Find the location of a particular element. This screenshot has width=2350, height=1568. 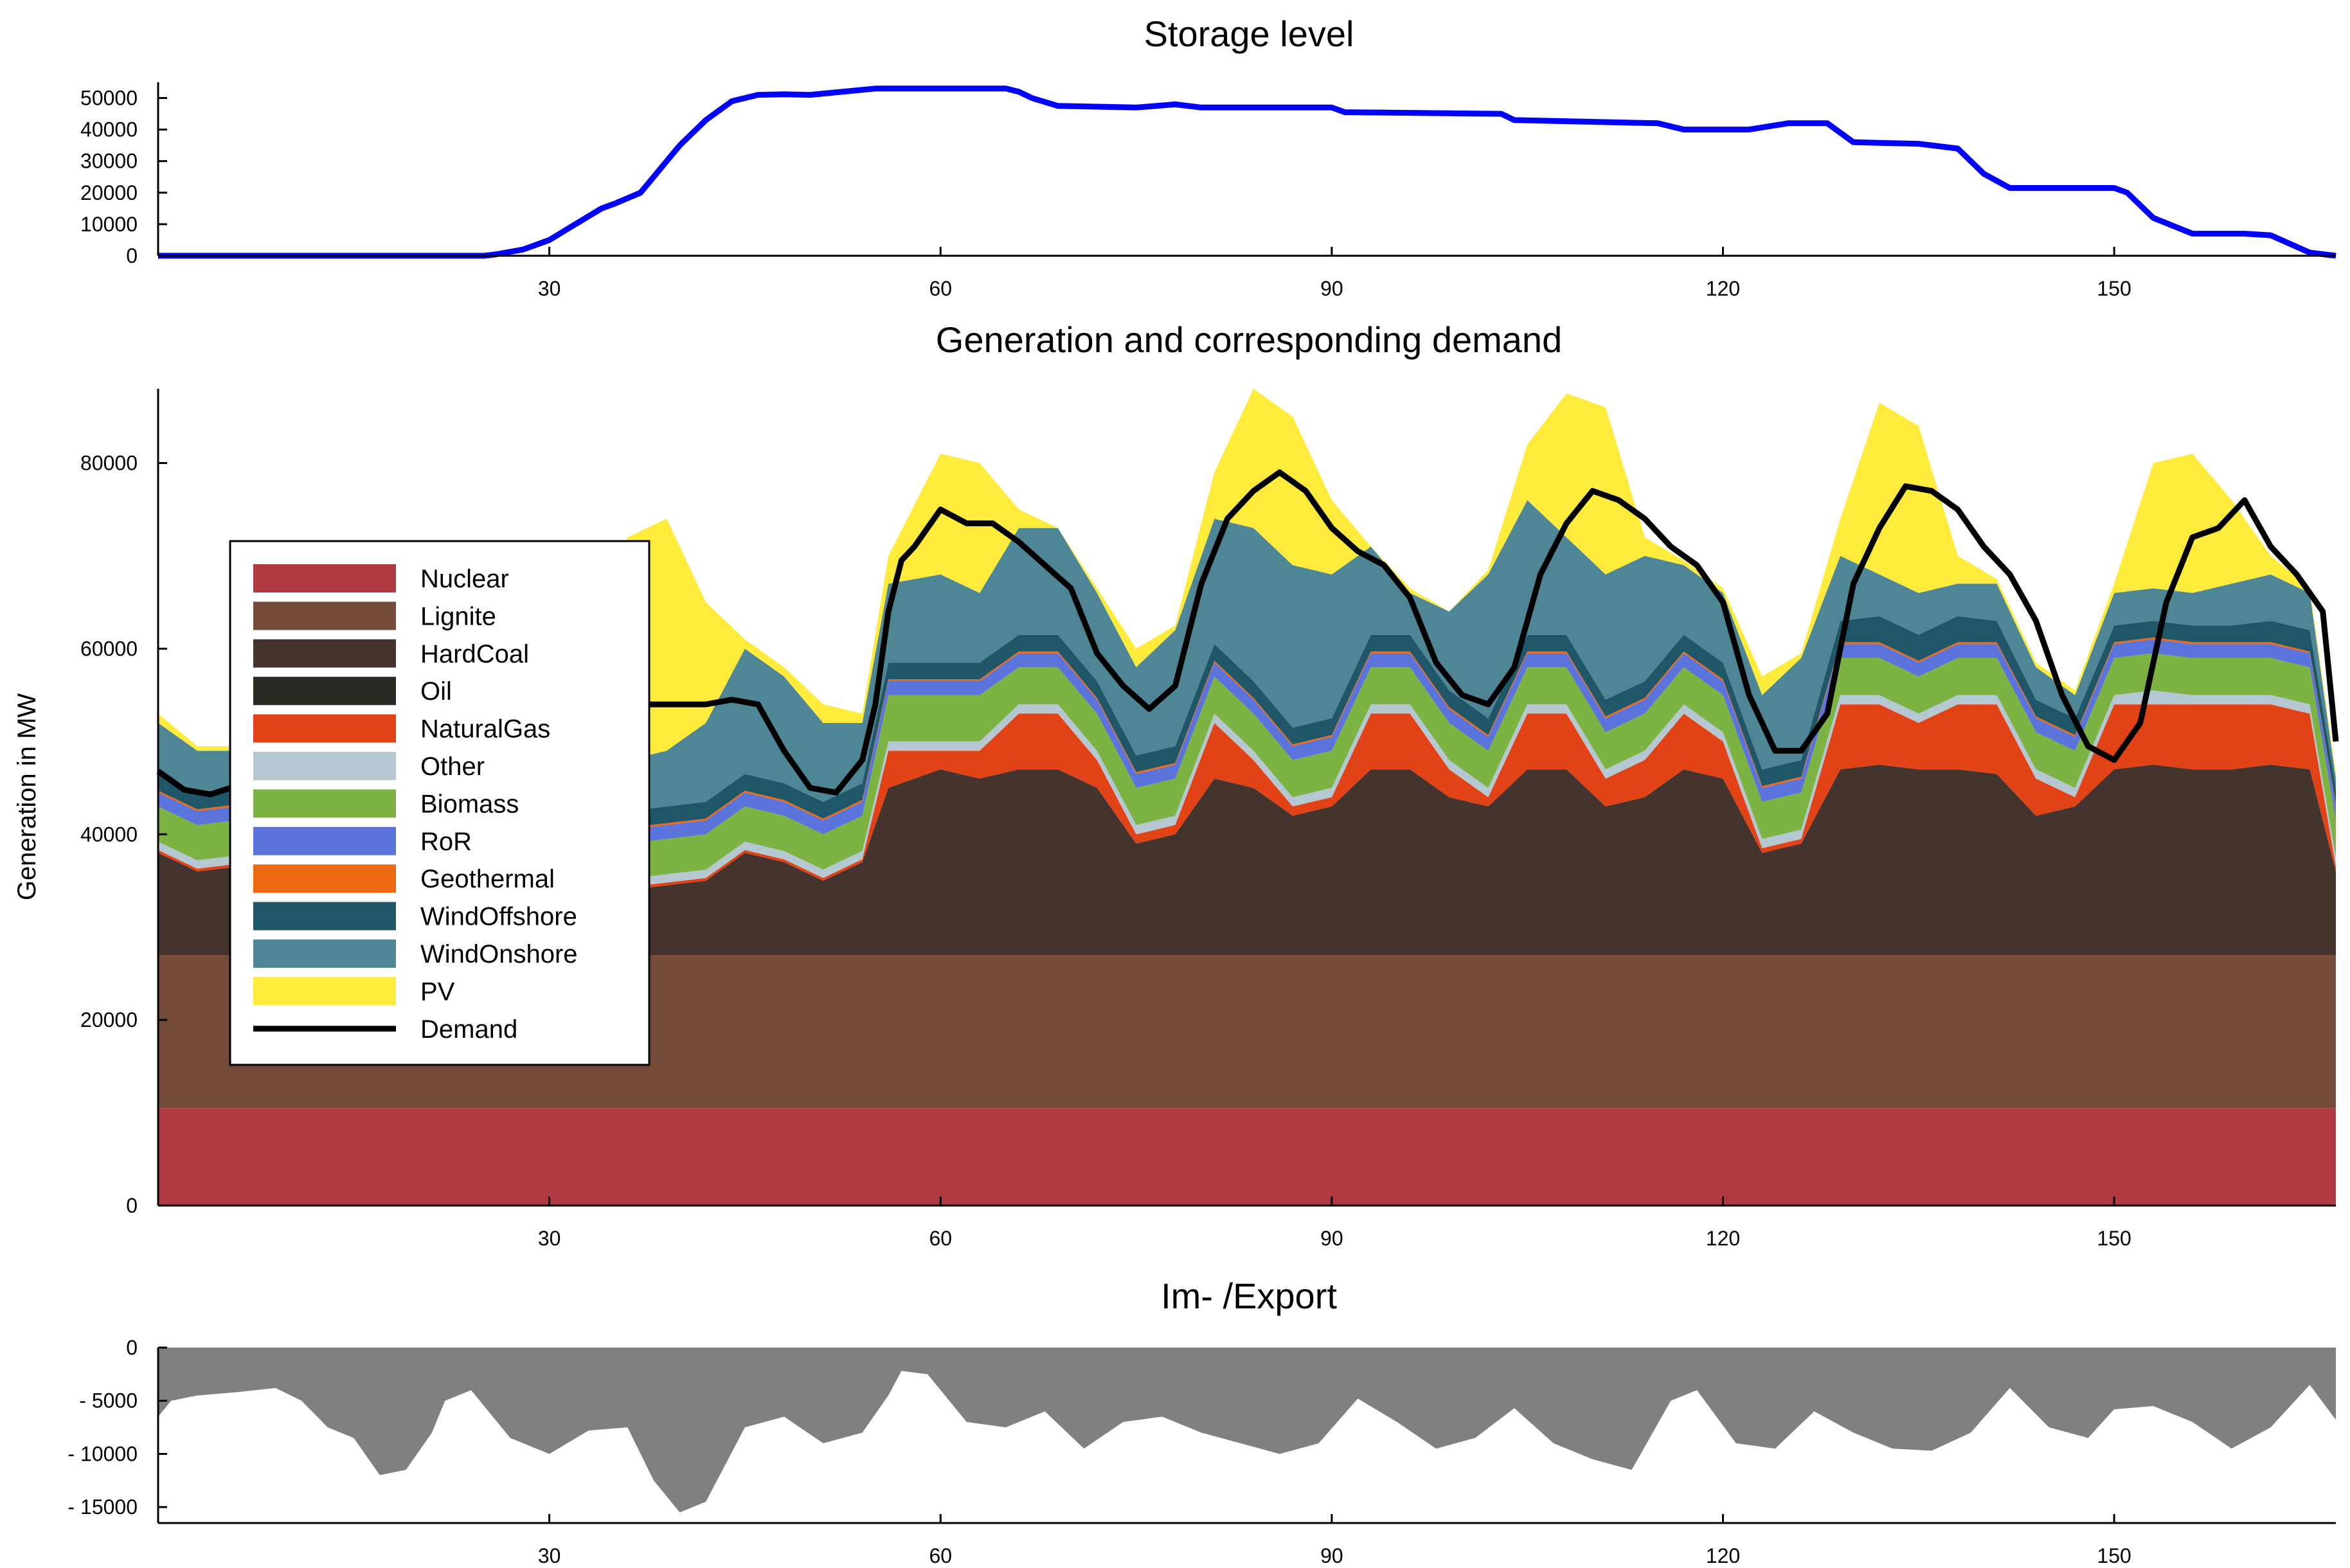

im-export-y-tick-label: - 10000 is located at coordinates (102, 1453).